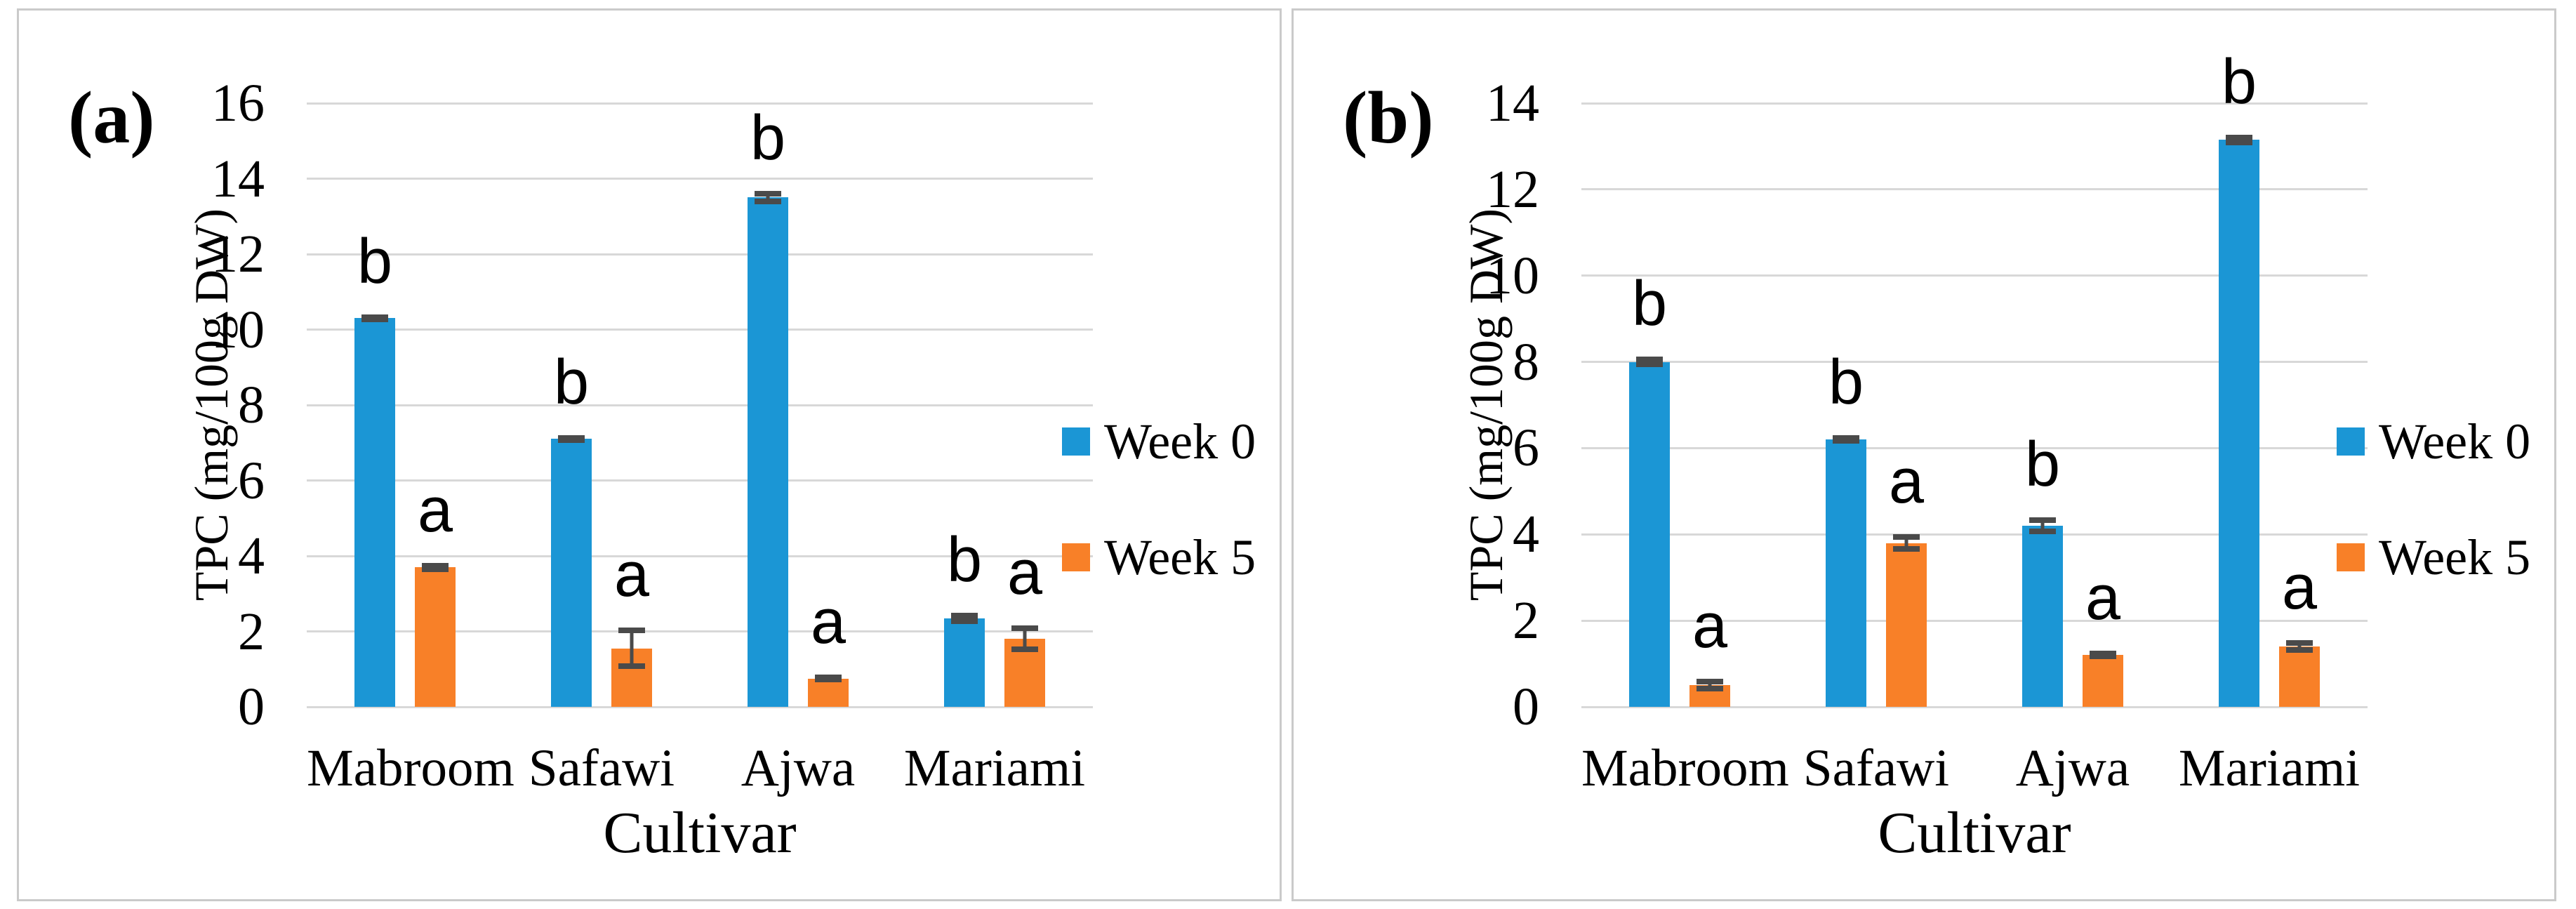 The height and width of the screenshot is (909, 2576). What do you see at coordinates (572, 439) in the screenshot?
I see `error-bar-week-0-safawi` at bounding box center [572, 439].